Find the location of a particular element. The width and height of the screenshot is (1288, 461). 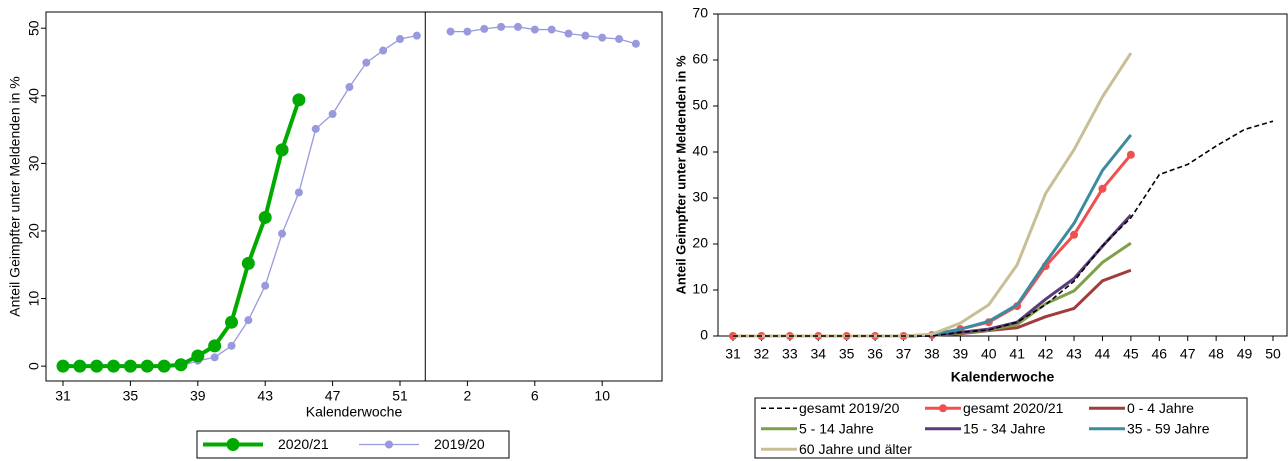

x-tick-label: 33 is located at coordinates (790, 354).